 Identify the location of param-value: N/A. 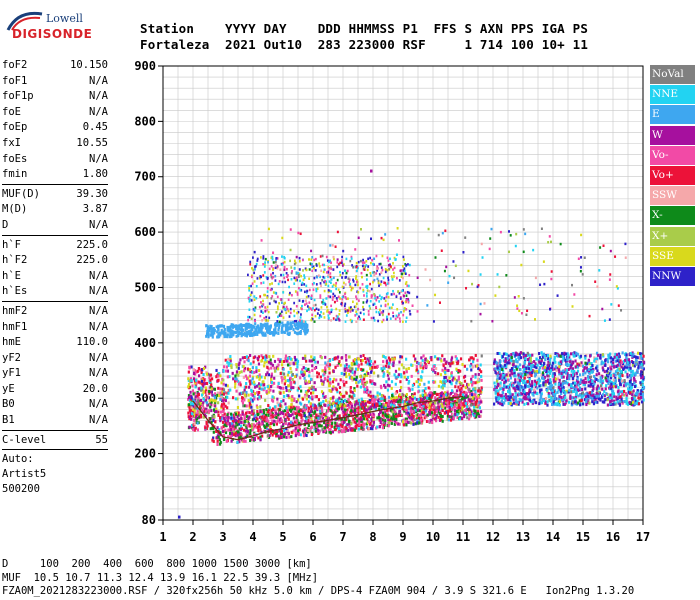
(98, 404).